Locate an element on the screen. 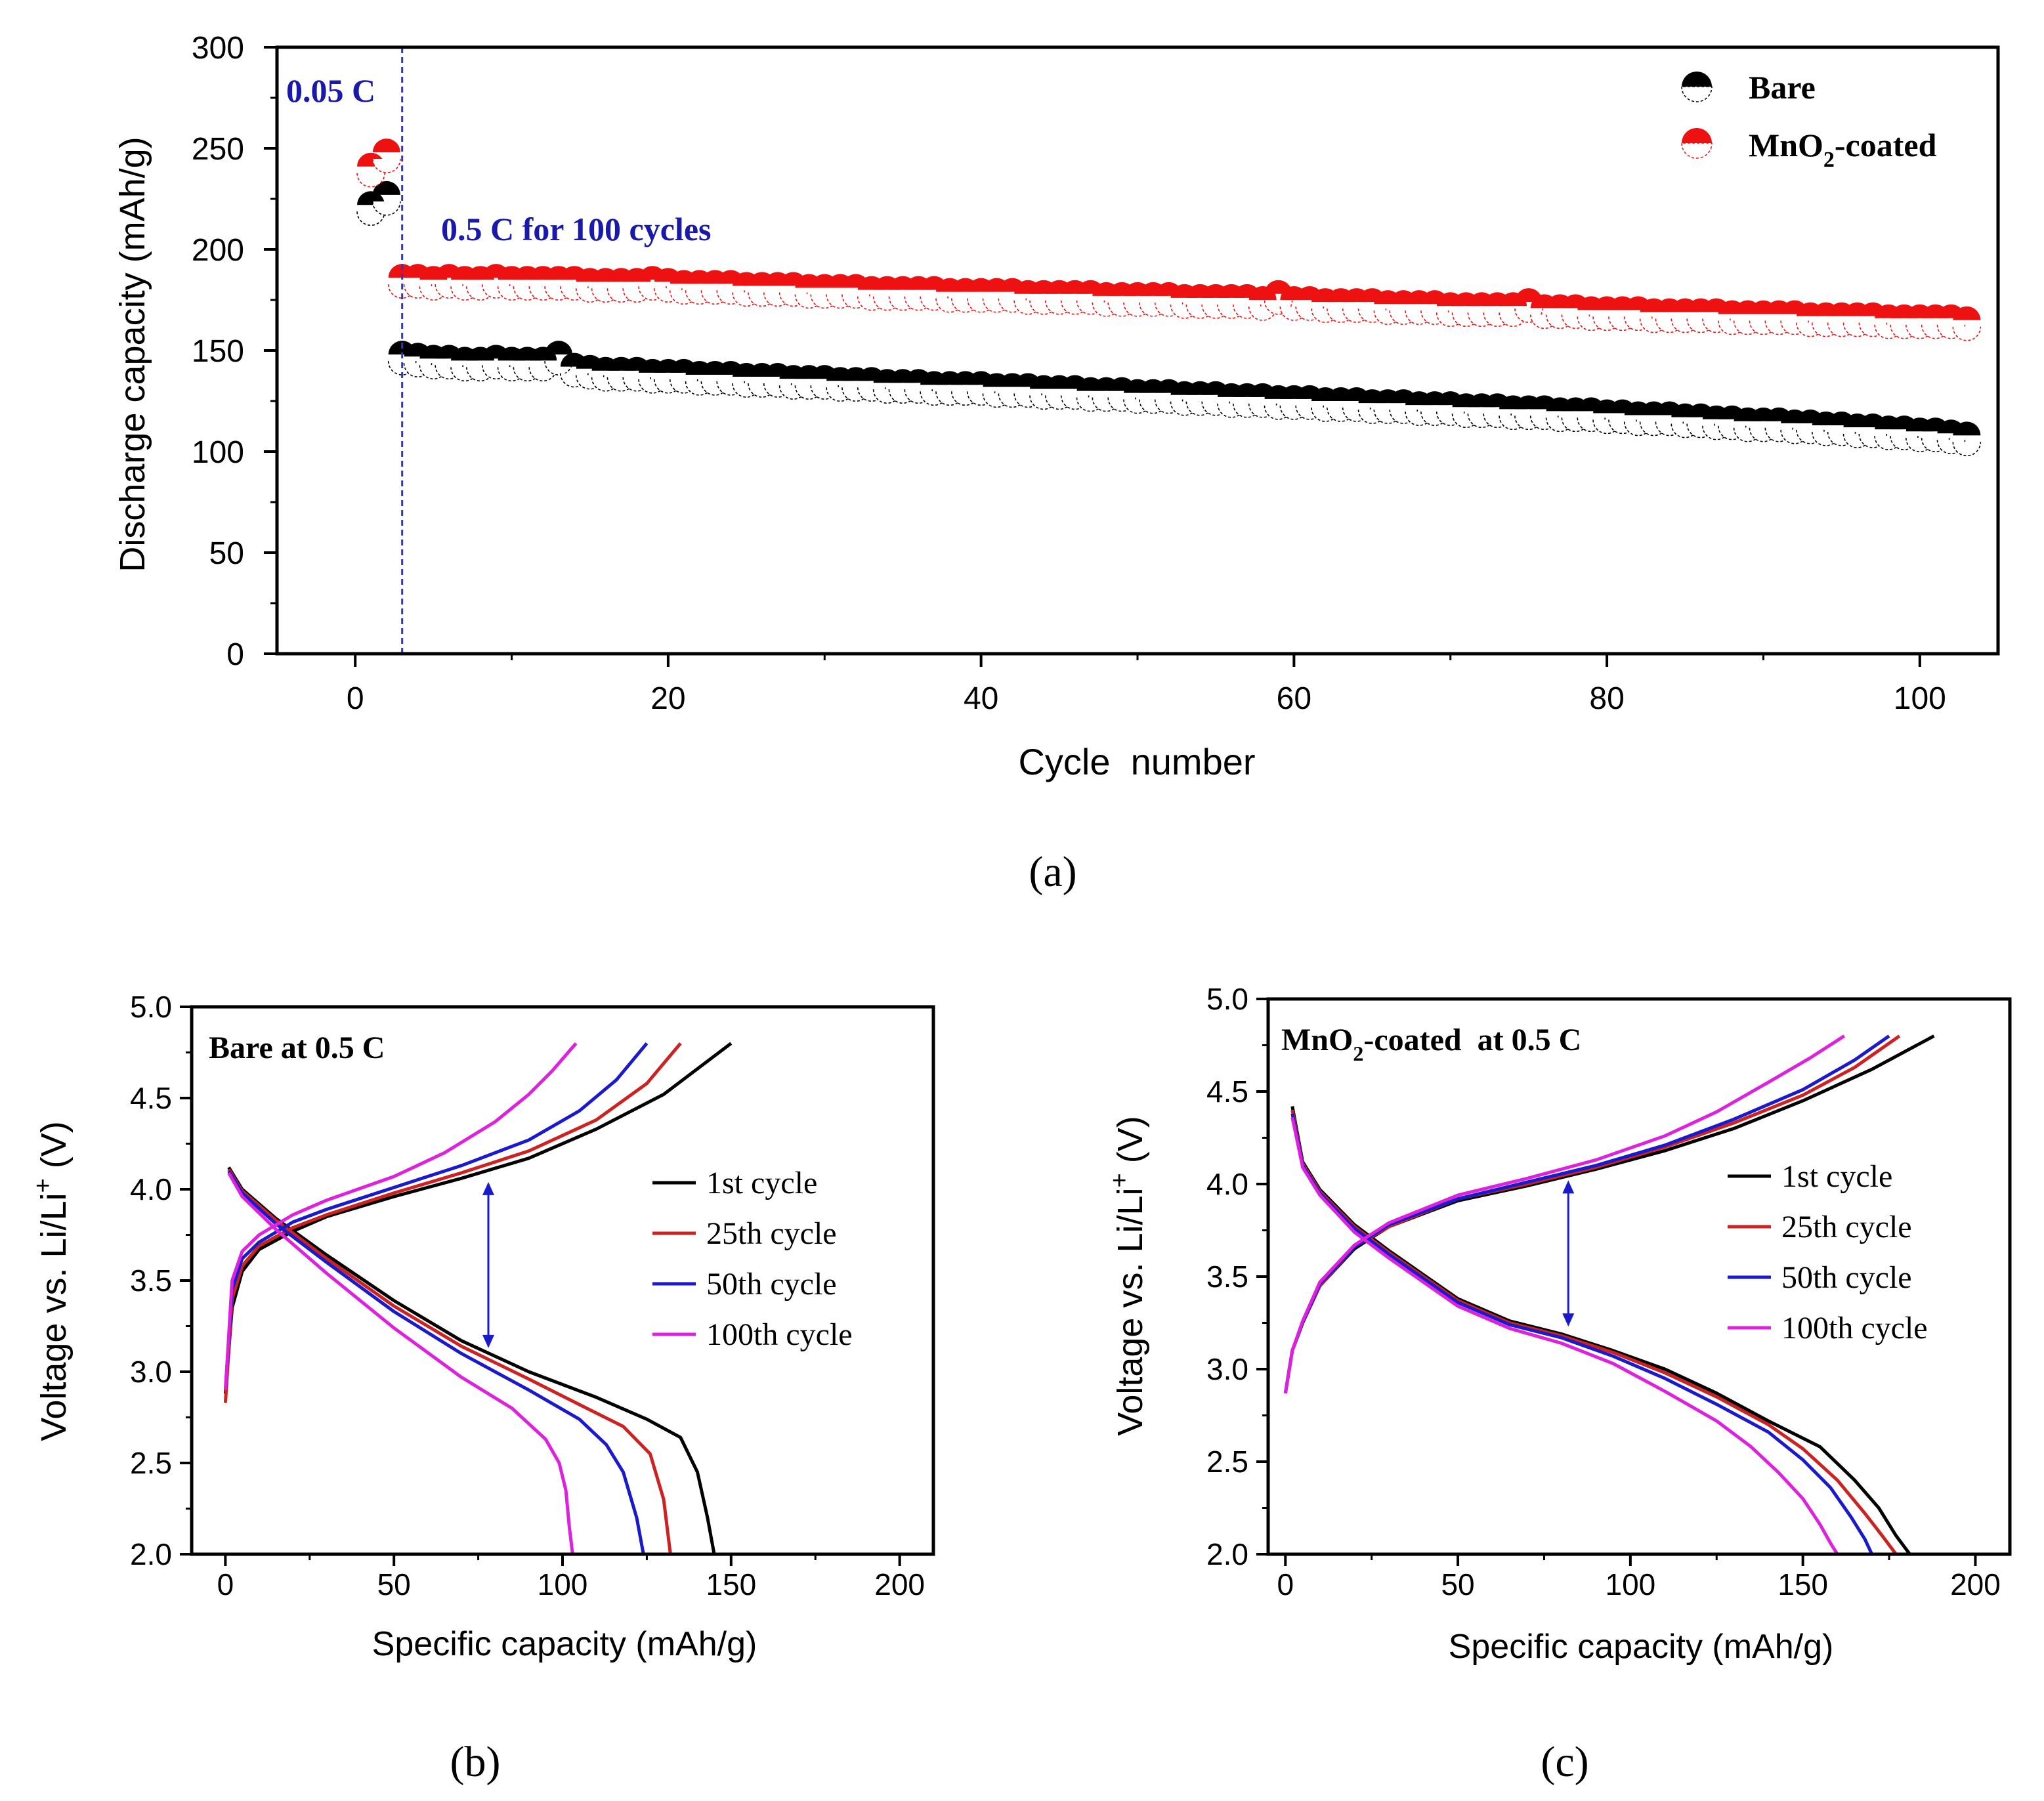  x-tick-label: 20 is located at coordinates (667, 698).